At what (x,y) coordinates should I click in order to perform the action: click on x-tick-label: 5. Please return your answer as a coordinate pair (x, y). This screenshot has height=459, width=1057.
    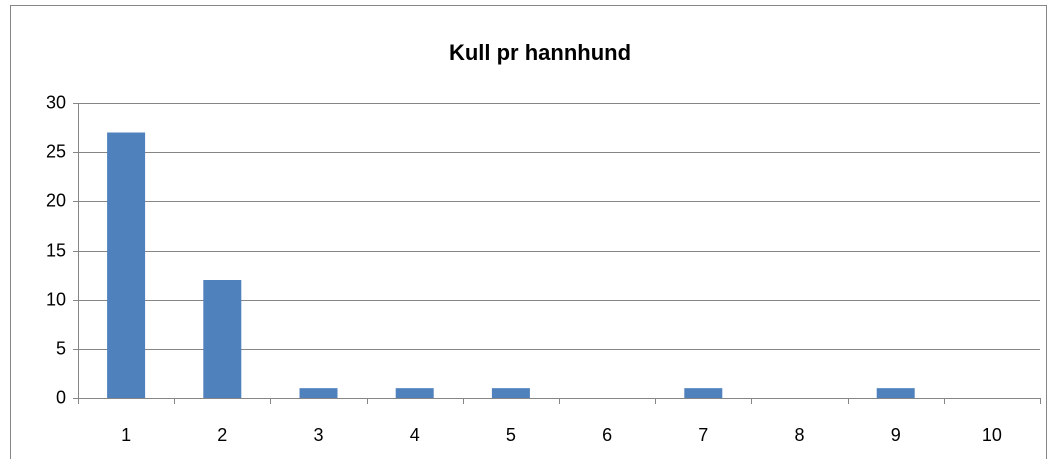
    Looking at the image, I should click on (511, 435).